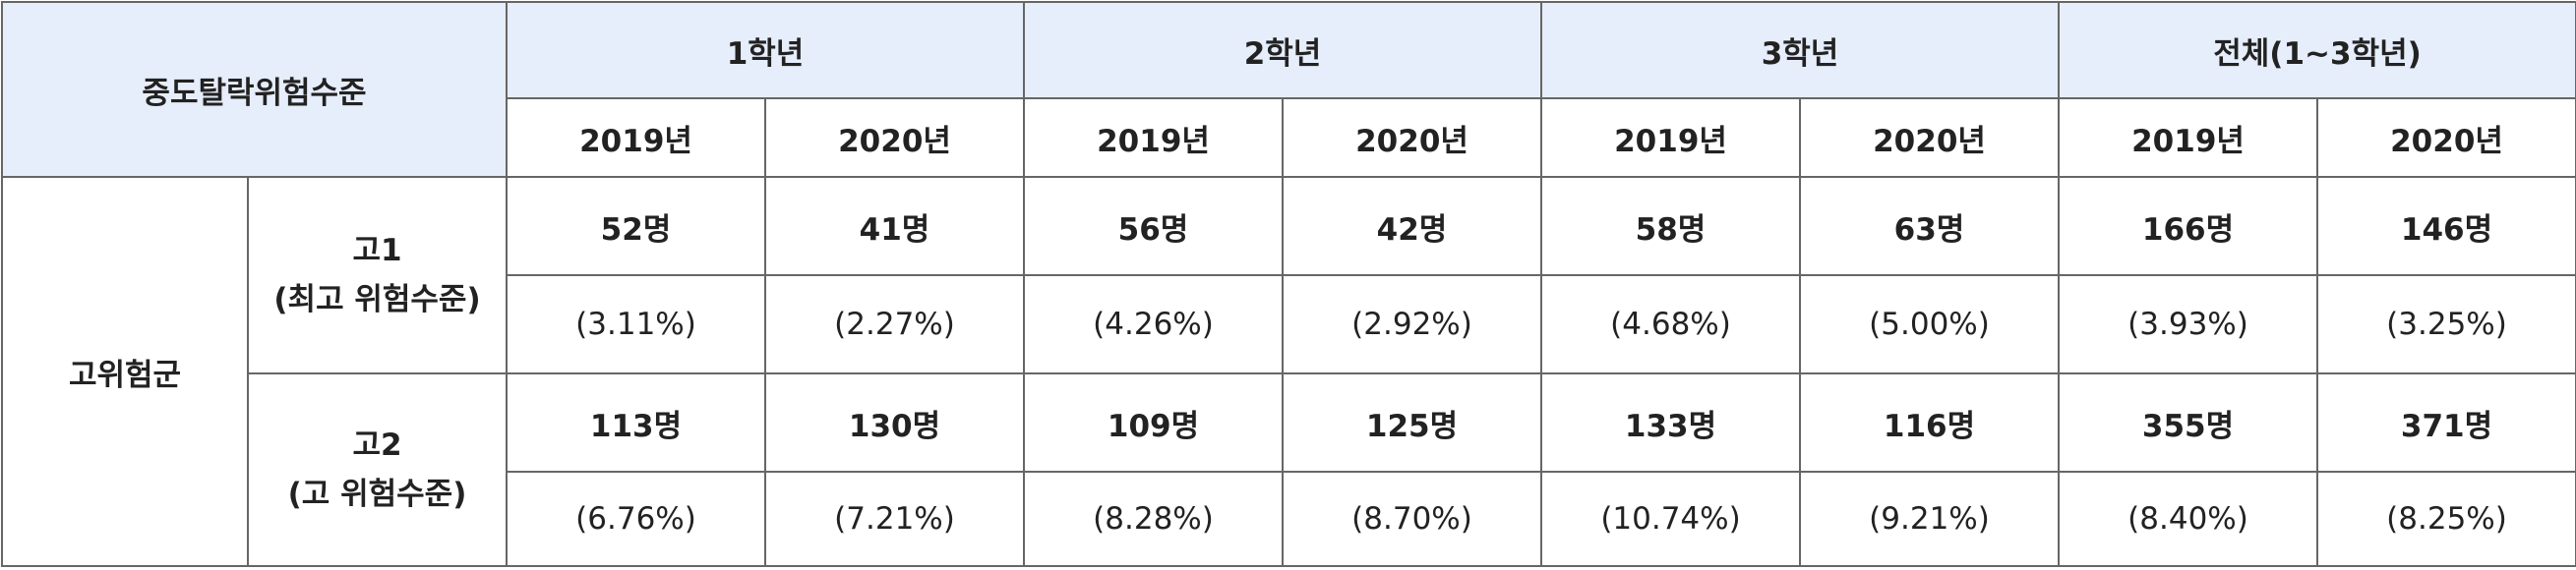  Describe the element at coordinates (636, 422) in the screenshot. I see `count-cell: 113명` at that location.